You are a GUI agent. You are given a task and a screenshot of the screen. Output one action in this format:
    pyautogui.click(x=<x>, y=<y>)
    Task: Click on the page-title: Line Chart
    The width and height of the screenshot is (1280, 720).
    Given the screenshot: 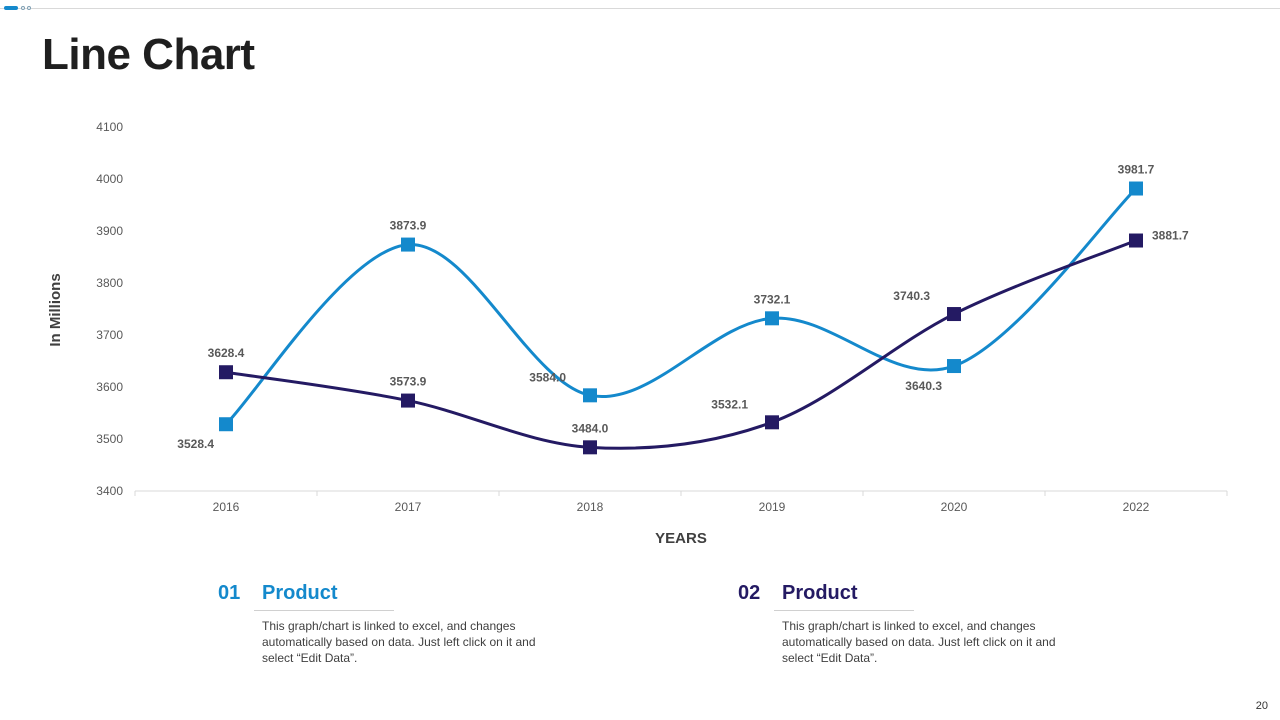 What is the action you would take?
    pyautogui.click(x=148, y=54)
    